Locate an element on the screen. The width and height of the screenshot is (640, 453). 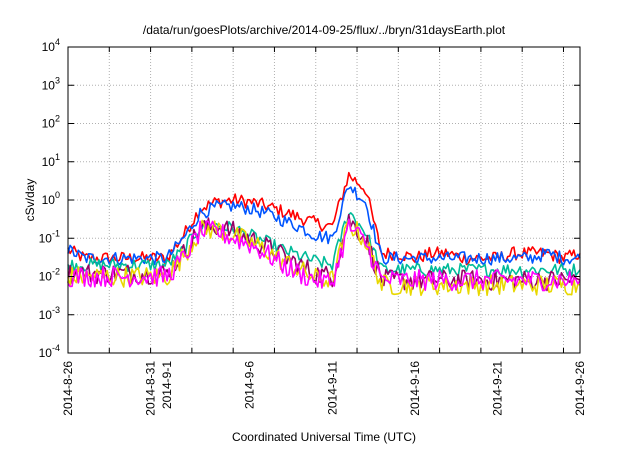
y-tick-label: 10⁻³ is located at coordinates (49, 313).